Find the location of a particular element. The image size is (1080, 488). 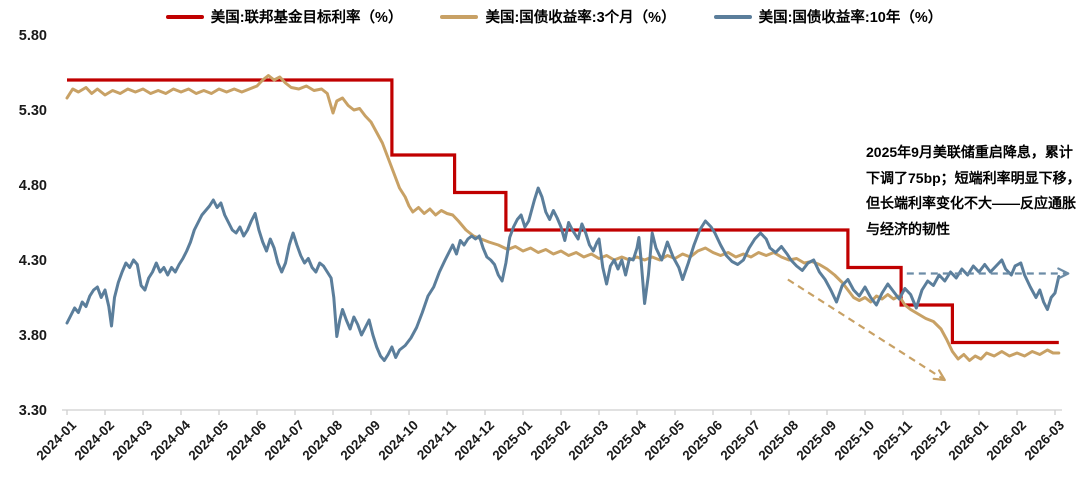

x-axis-tick-label: 2025-09 is located at coordinates (816, 441).